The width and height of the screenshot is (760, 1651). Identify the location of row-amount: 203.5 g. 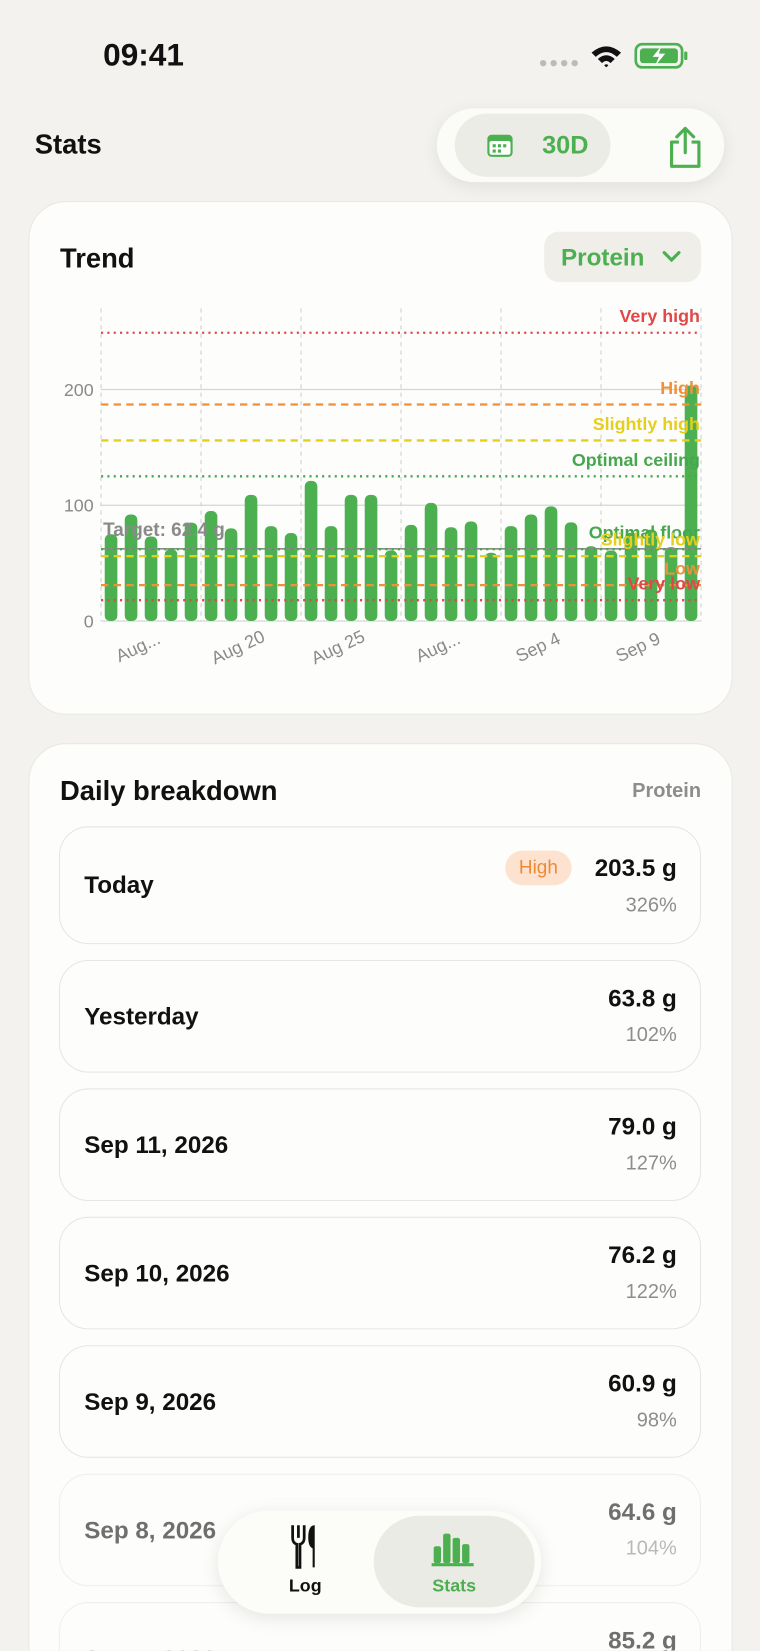
(635, 867).